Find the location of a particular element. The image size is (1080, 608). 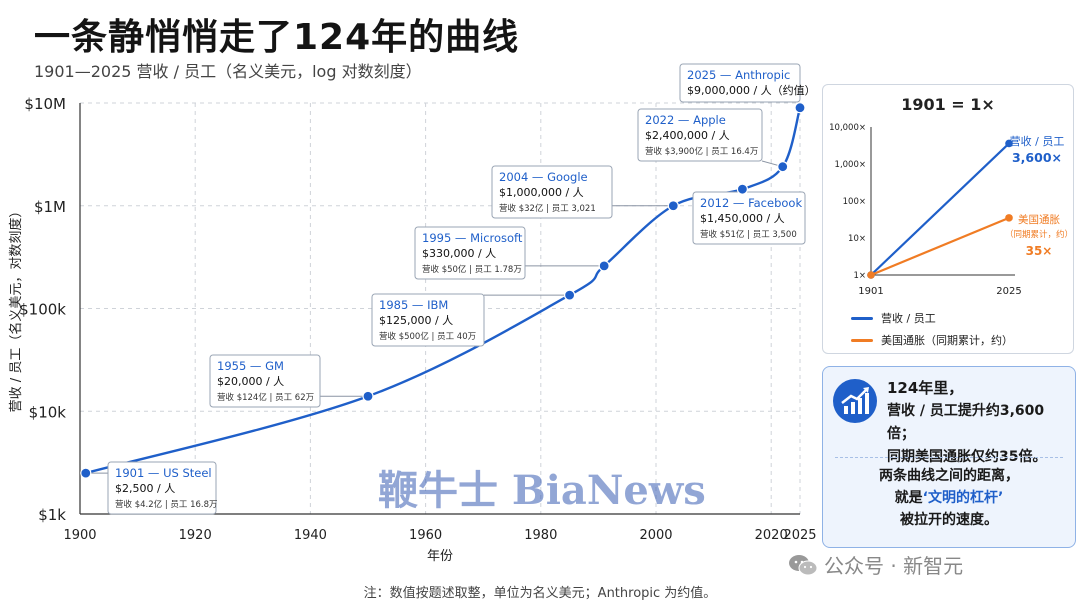

summary-line-2: 营收 / 员工提升约3,600倍； is located at coordinates (966, 422).